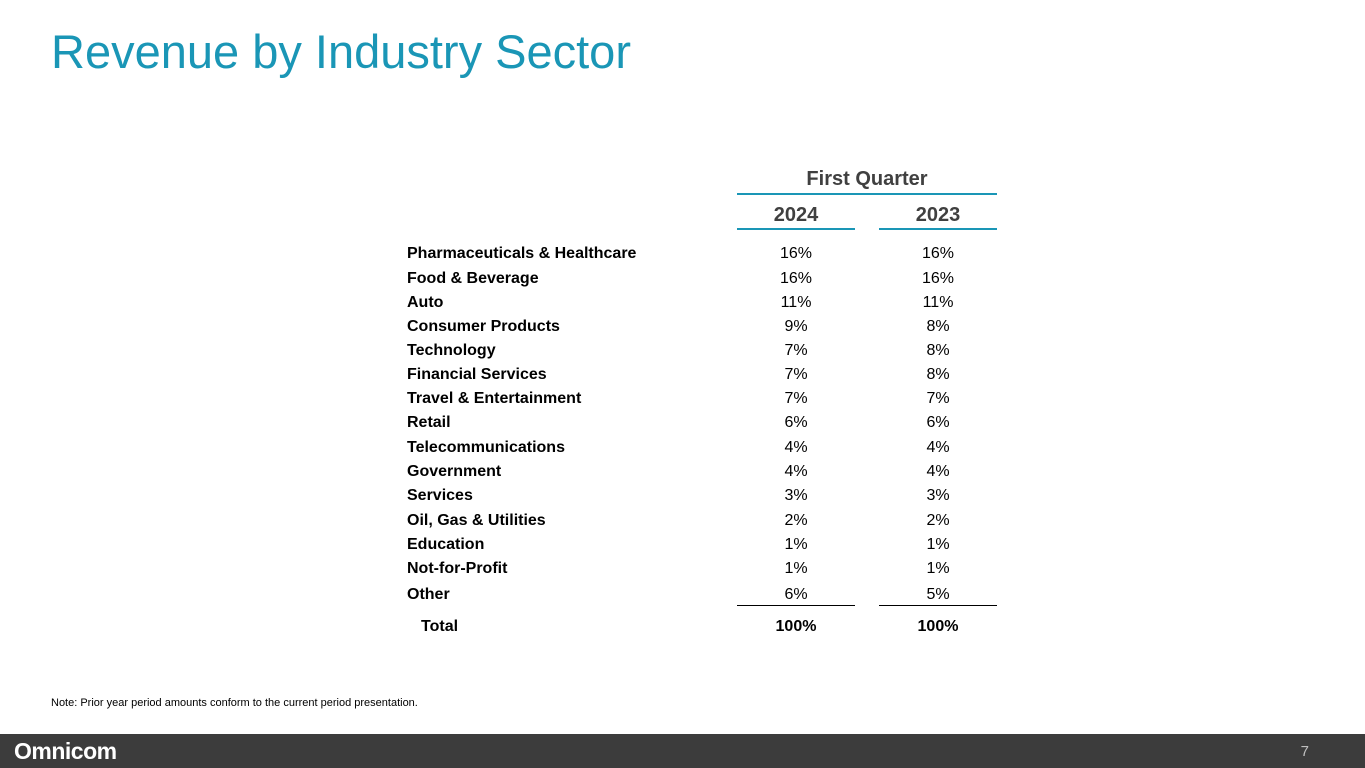  I want to click on row-label: Education, so click(446, 544).